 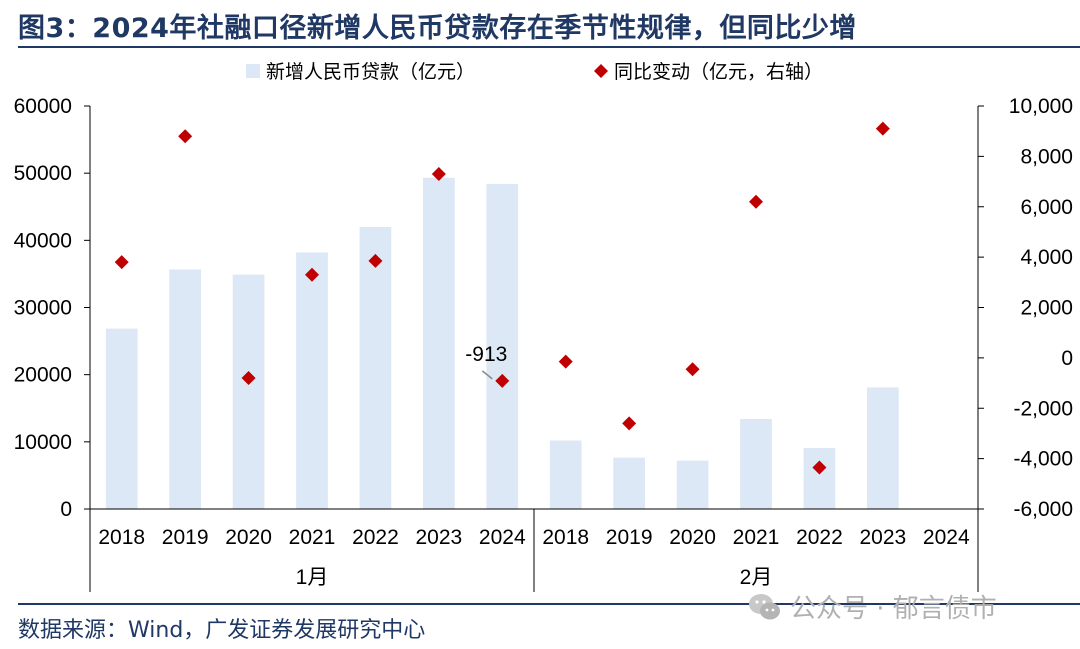 What do you see at coordinates (370, 72) in the screenshot?
I see `legend-bar-label: 新增人民币贷款（亿元）` at bounding box center [370, 72].